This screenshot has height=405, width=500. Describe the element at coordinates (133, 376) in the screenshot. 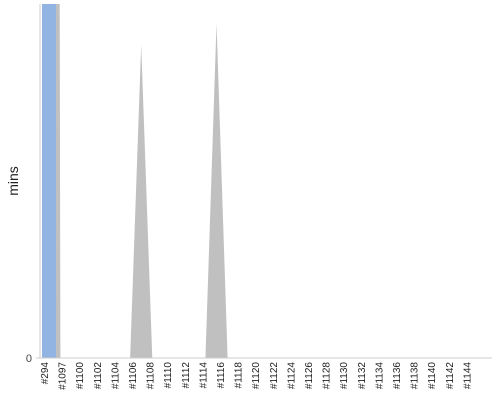

I see `x-tick-label: #1106` at that location.